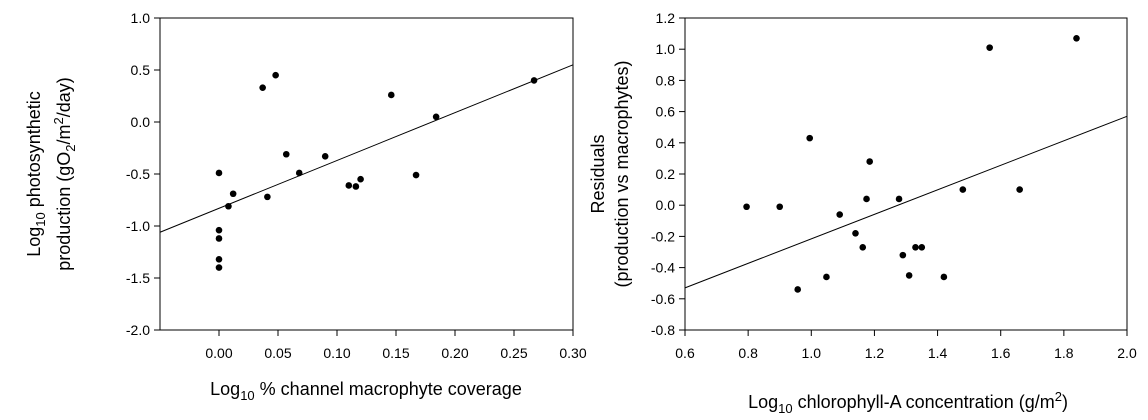 The image size is (1148, 420). I want to click on left-x-axis-ticks: 0.00 0.05 0.10 0.15 0.20 0.25 0.30, so click(396, 345).